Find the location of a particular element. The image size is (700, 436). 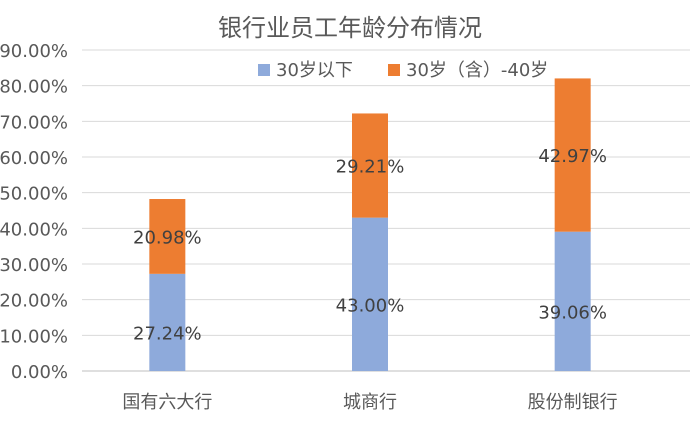

y-tick-label: 60.00% is located at coordinates (34, 158).